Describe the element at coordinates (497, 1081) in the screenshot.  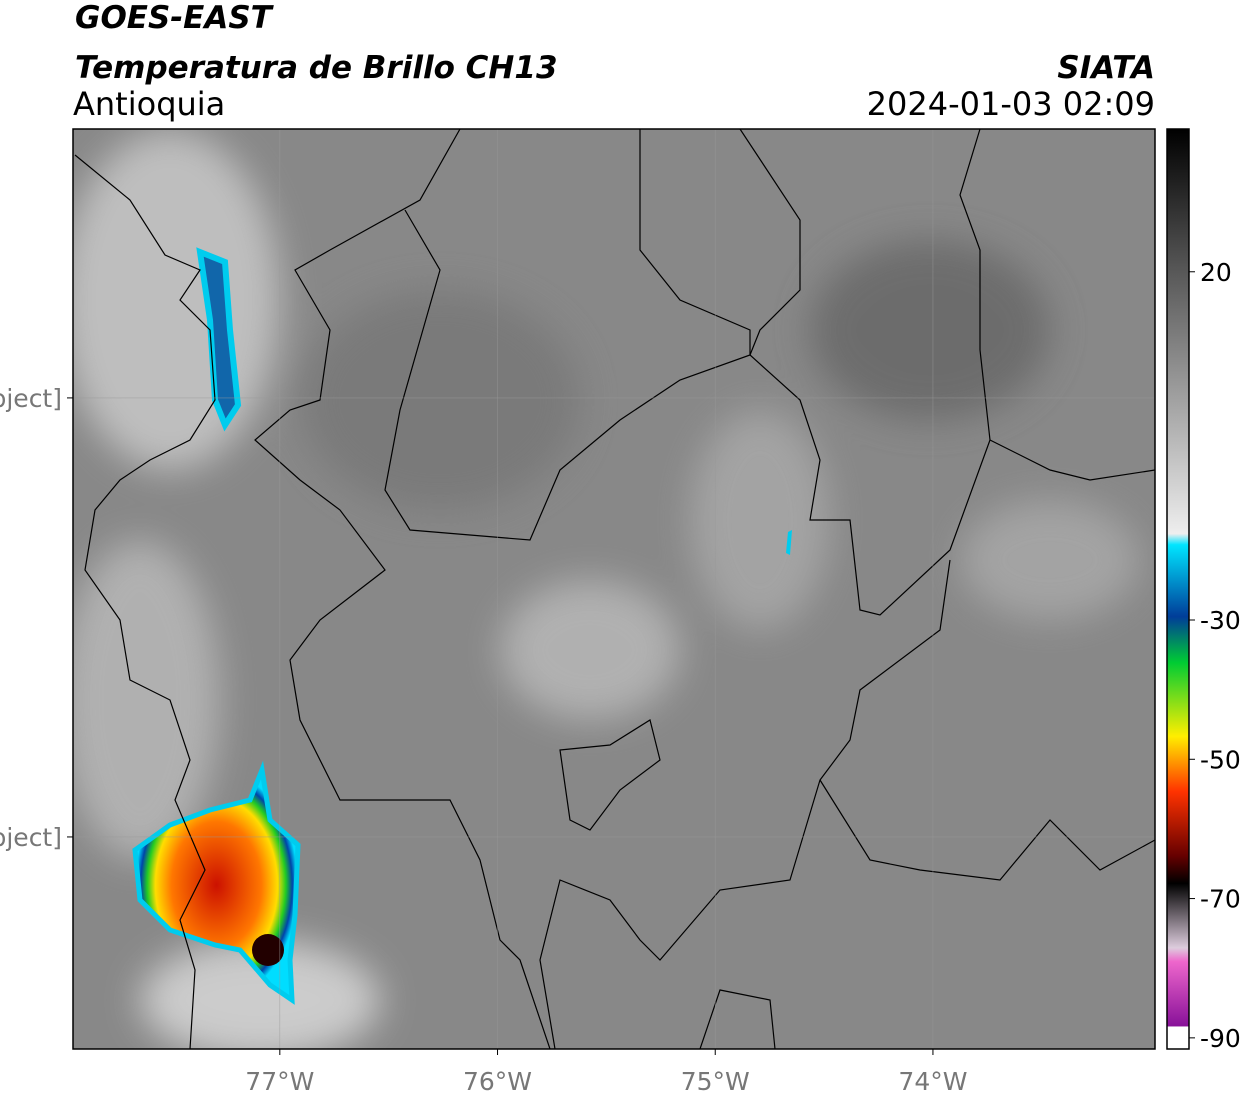
I see `lon-tick-label: 76°W` at that location.